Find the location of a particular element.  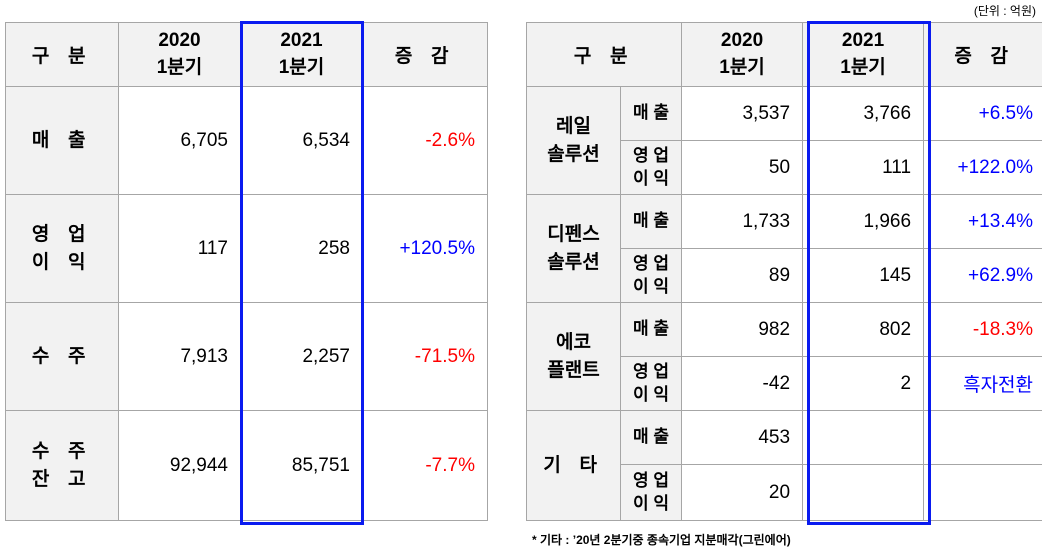

segment-name-line1: 디펜스 is located at coordinates (573, 234).